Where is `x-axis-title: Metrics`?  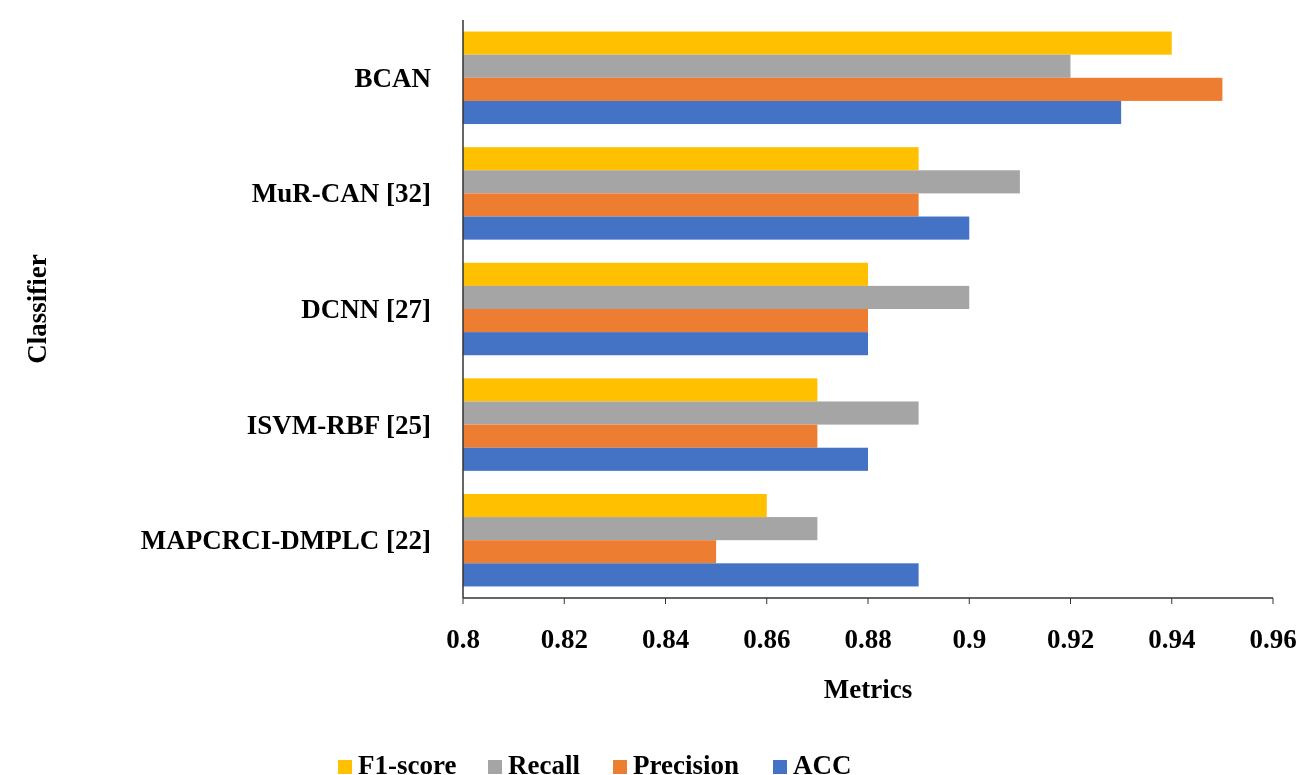 x-axis-title: Metrics is located at coordinates (868, 689).